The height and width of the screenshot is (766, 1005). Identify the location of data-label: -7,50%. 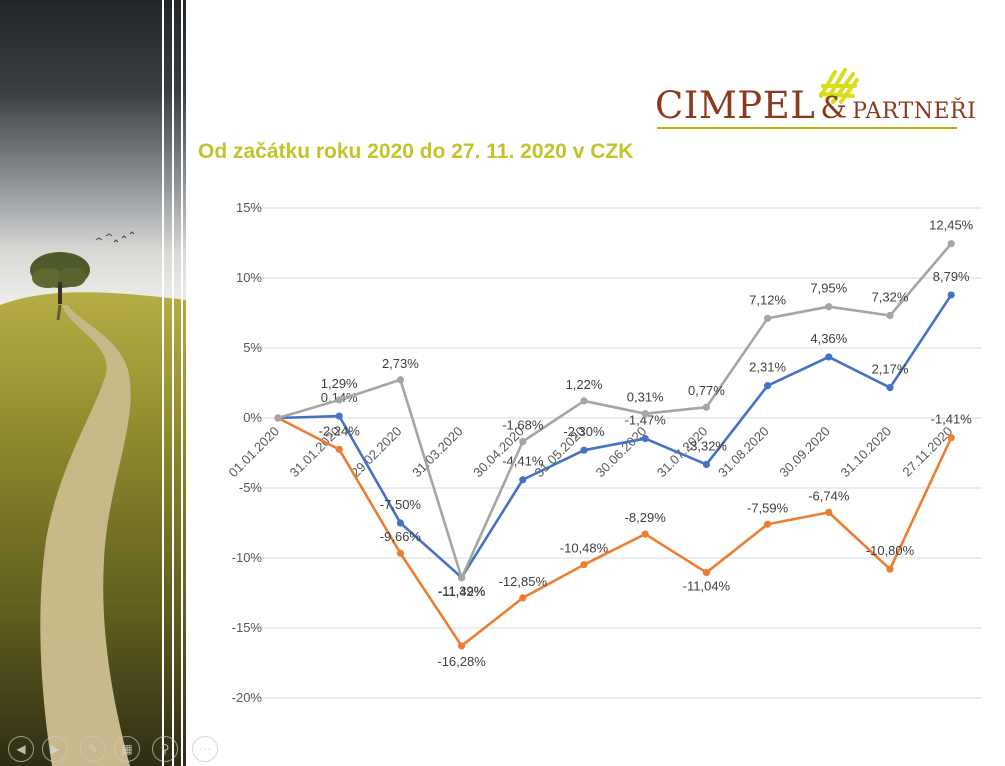
(401, 504).